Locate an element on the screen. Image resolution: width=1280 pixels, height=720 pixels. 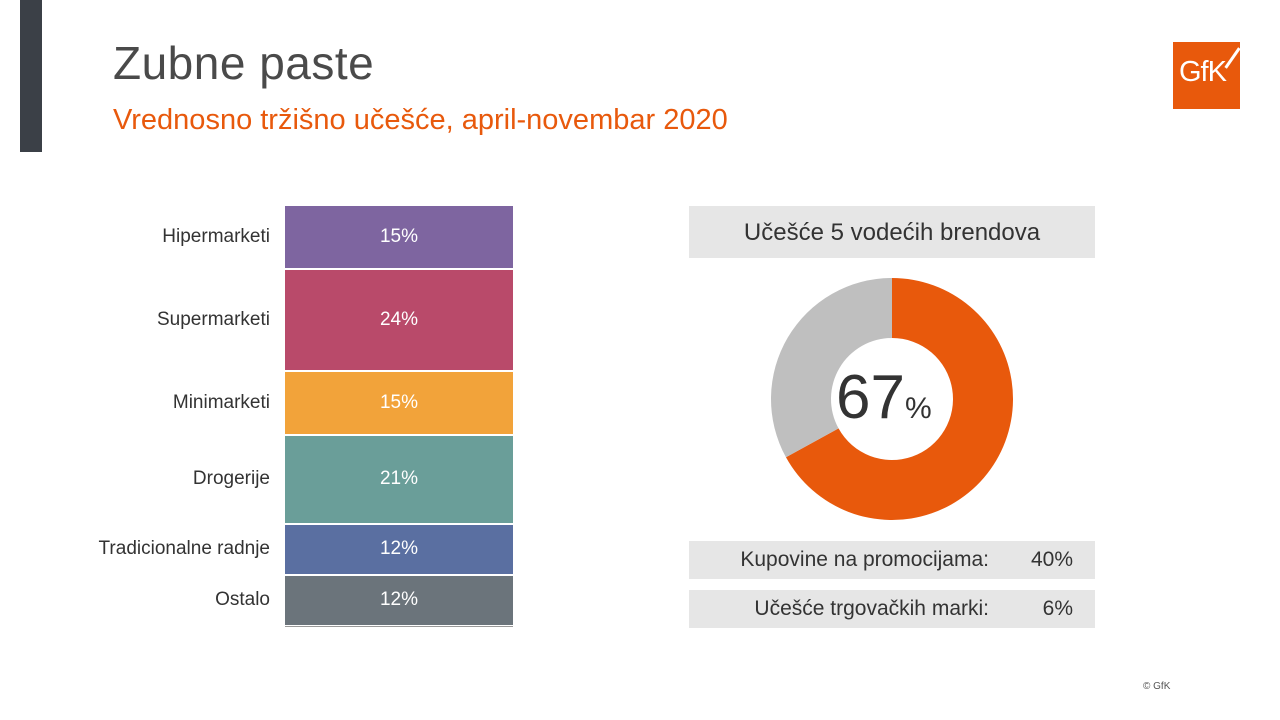
stat-label: Kupovine na promocijama: is located at coordinates (864, 559).